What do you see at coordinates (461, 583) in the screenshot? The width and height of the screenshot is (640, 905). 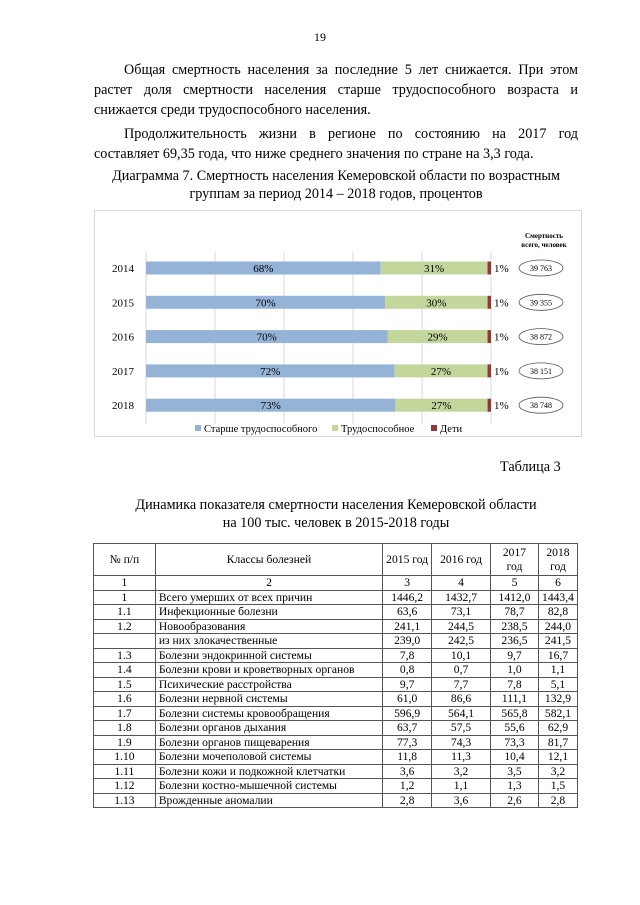 I see `column-number-cell: 4` at bounding box center [461, 583].